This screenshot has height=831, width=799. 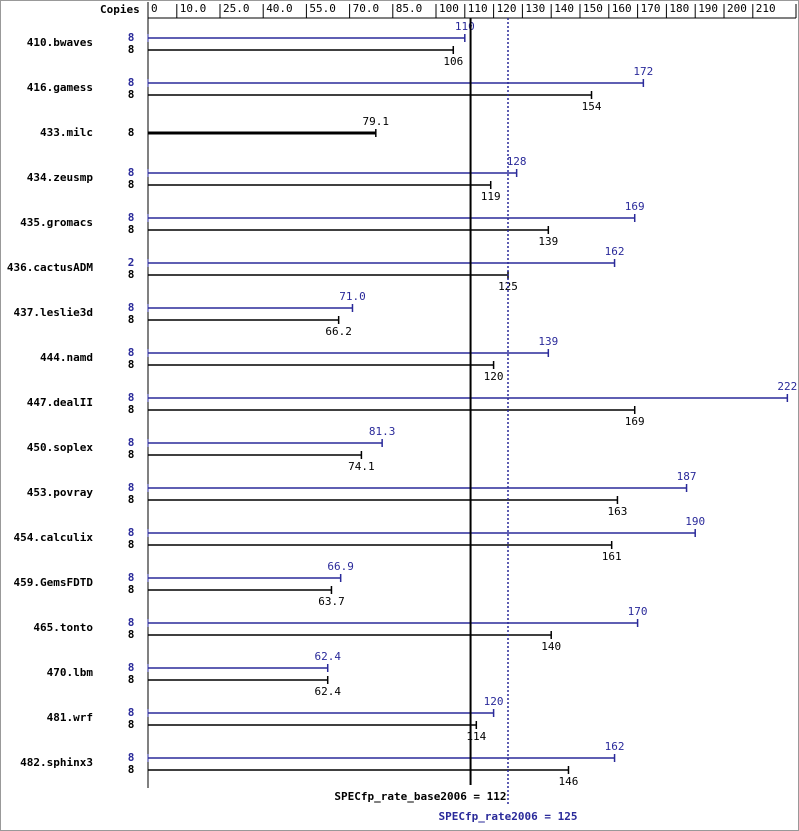 What do you see at coordinates (331, 601) in the screenshot?
I see `value-label: 63.7` at bounding box center [331, 601].